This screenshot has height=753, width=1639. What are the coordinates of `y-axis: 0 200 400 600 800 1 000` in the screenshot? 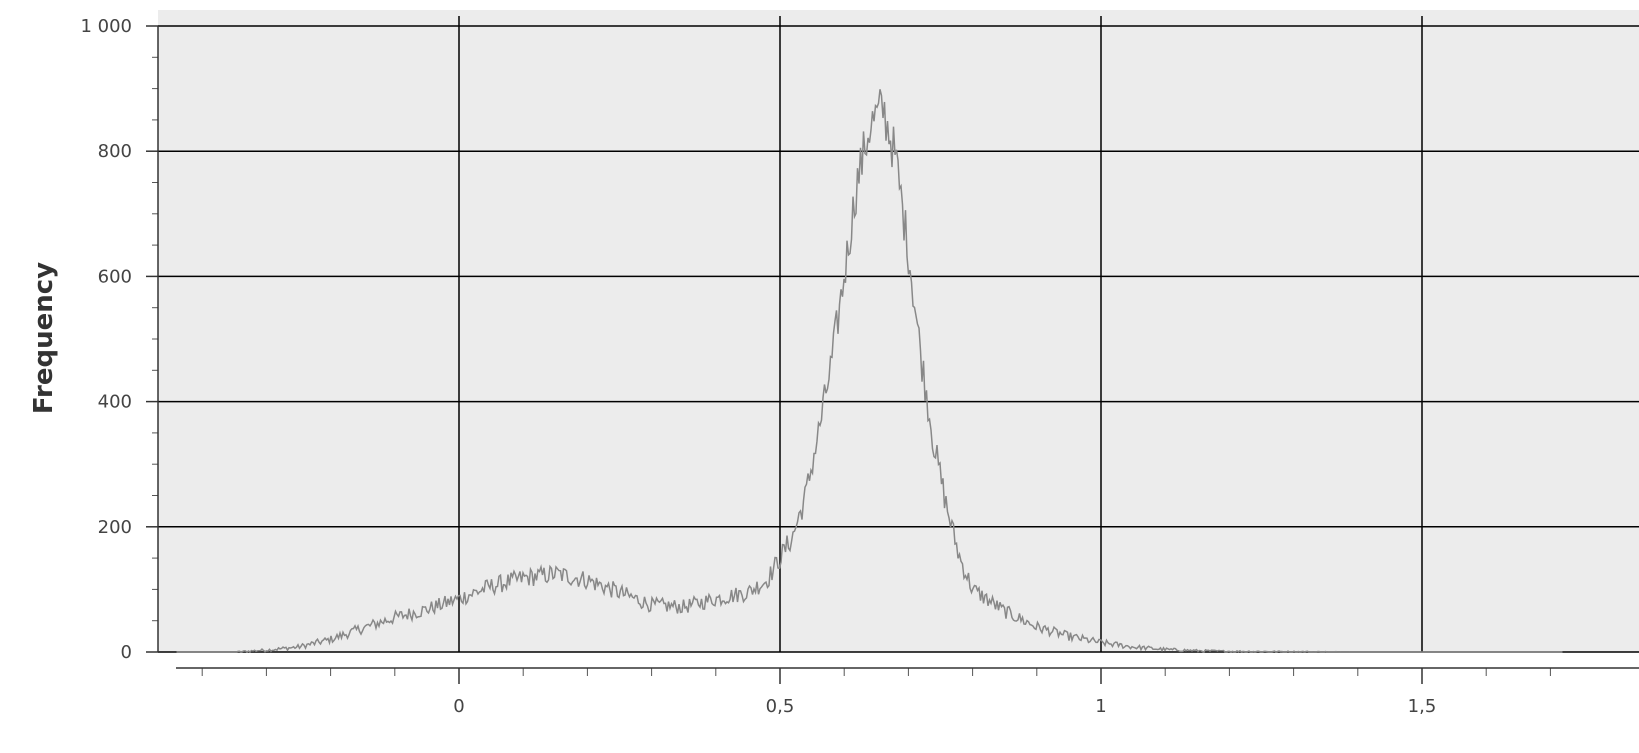 It's located at (119, 339).